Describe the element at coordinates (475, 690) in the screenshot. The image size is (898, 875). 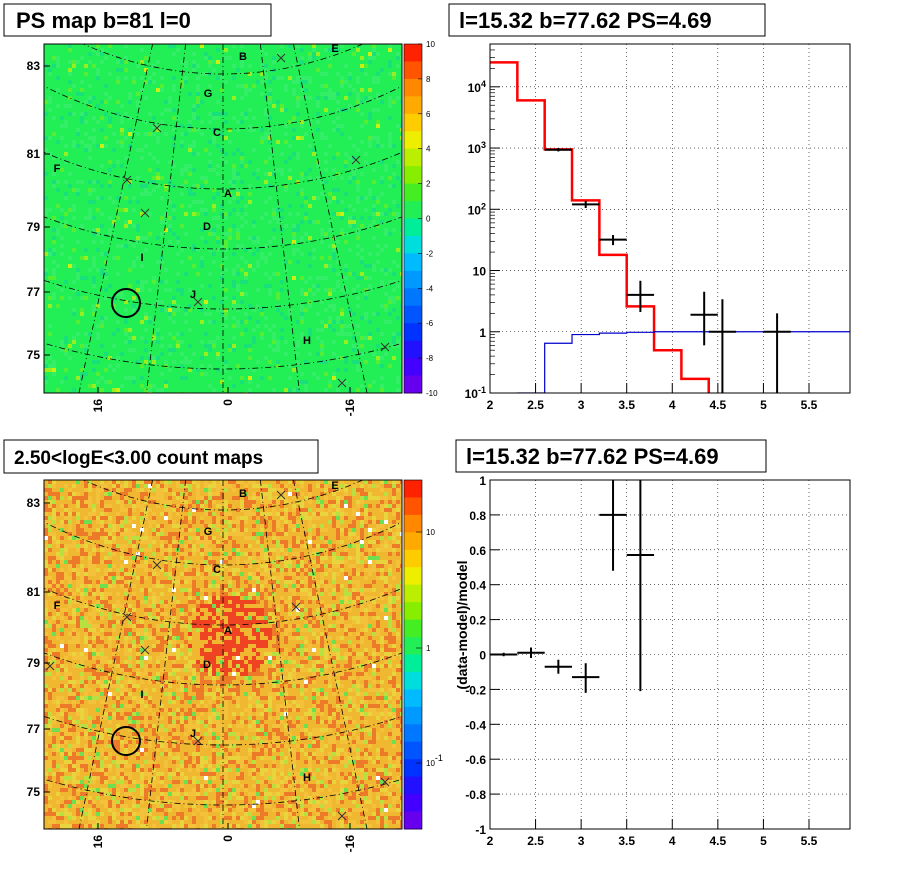
I see `y-tick-label: -0.2` at that location.